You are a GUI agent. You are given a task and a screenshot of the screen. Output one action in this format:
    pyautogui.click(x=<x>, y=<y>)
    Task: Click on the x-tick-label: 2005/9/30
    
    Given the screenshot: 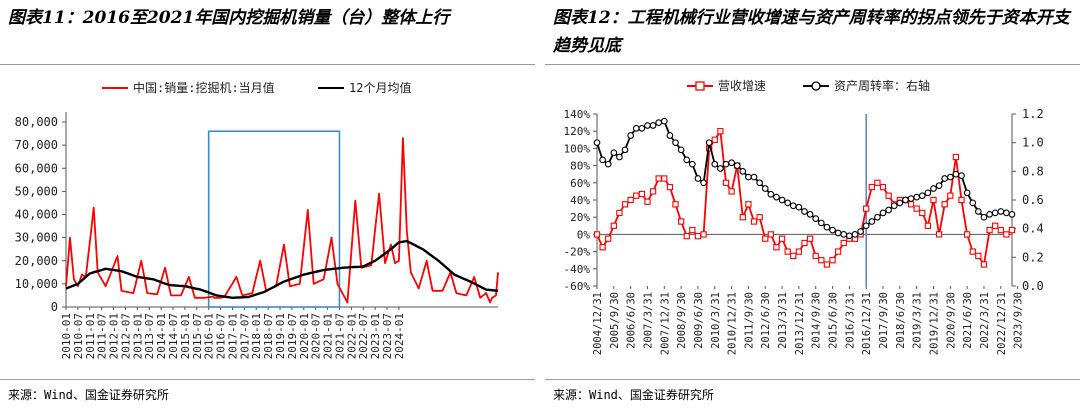 What is the action you would take?
    pyautogui.click(x=615, y=320)
    